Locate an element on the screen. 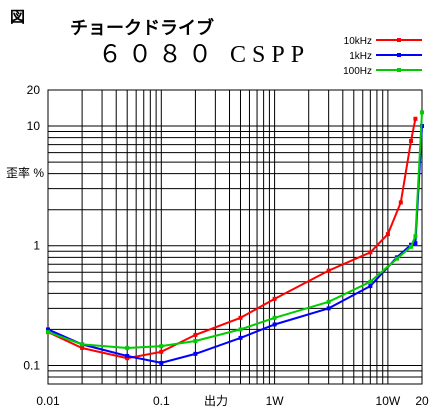 Image resolution: width=440 pixels, height=419 pixels. x-axis-label: 出力 is located at coordinates (216, 401).